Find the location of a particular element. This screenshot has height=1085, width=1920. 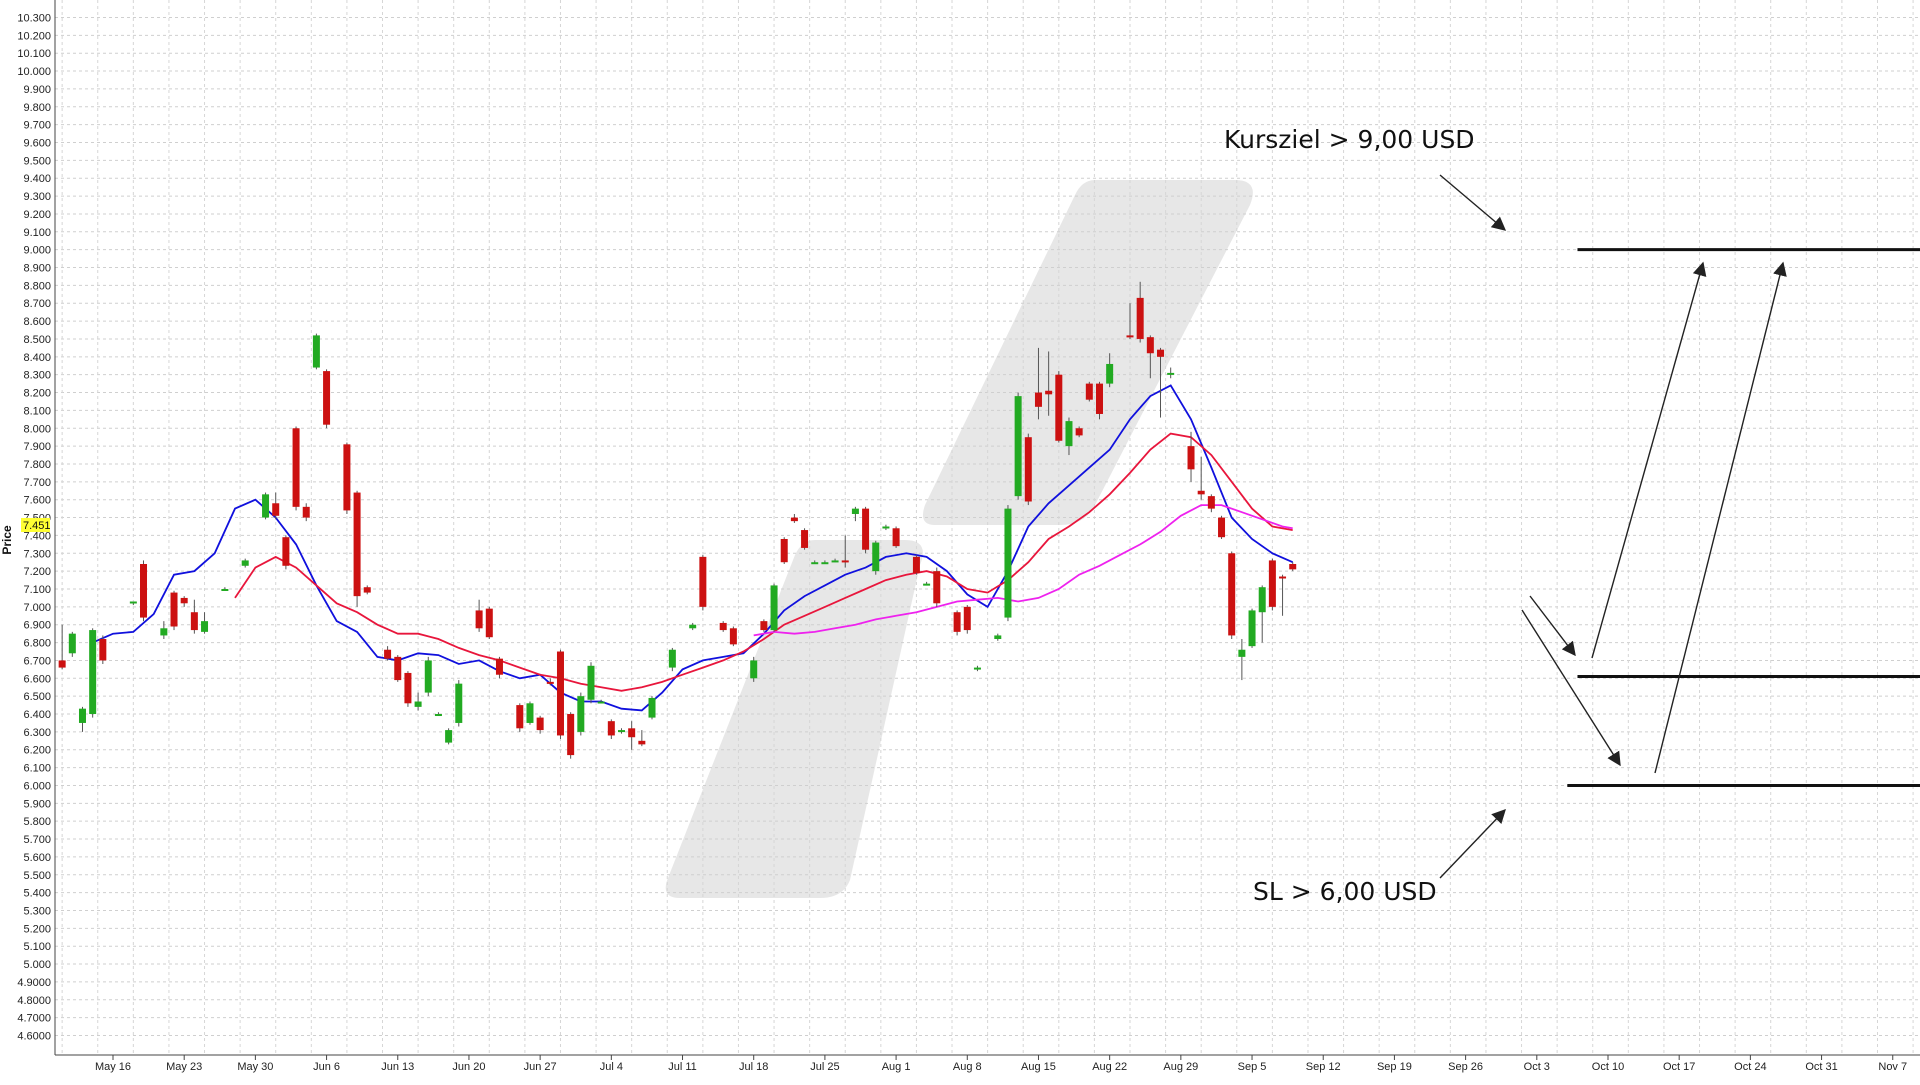

y-tick-label: 4.6000 is located at coordinates (34, 1037).